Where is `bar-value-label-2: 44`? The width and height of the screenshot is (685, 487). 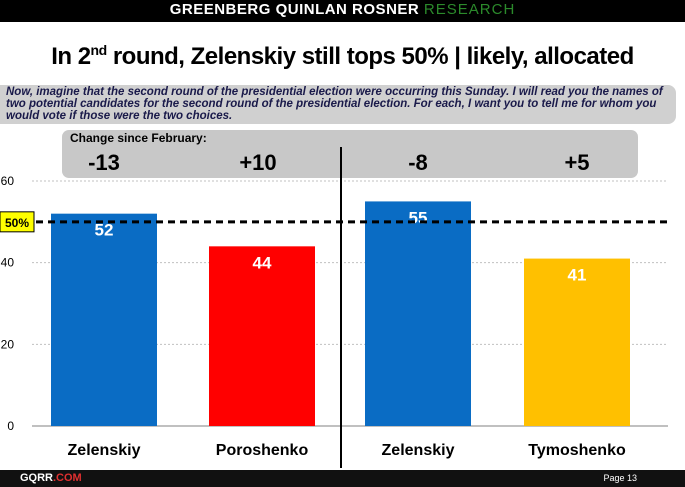
bar-value-label-2: 44 is located at coordinates (262, 262).